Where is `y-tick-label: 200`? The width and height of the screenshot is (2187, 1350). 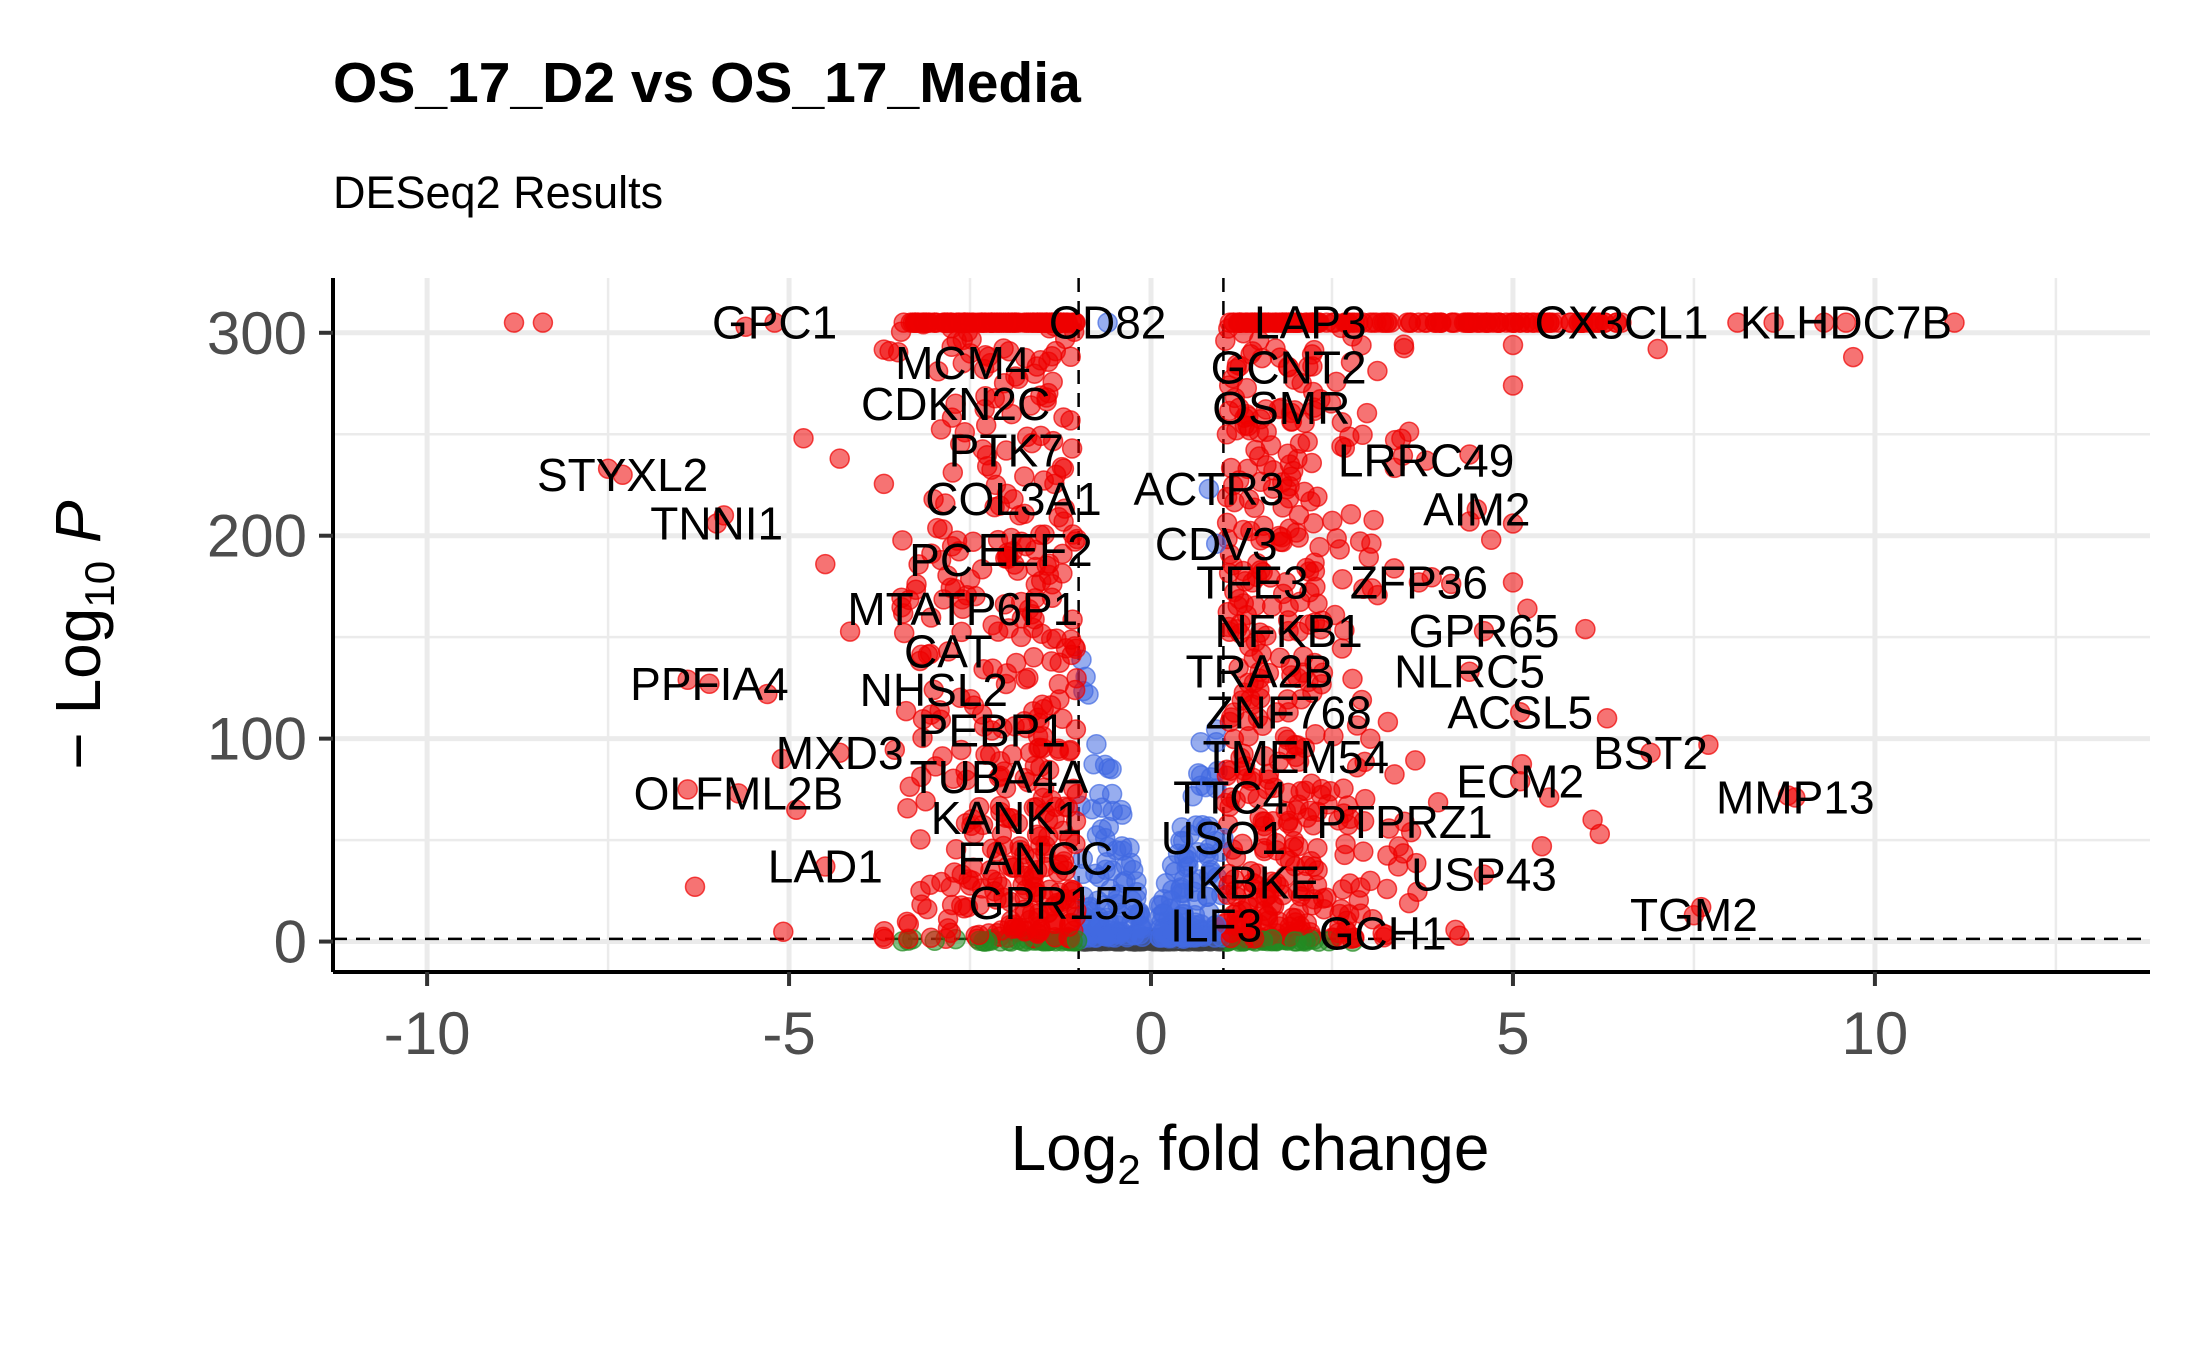
y-tick-label: 200 is located at coordinates (257, 536).